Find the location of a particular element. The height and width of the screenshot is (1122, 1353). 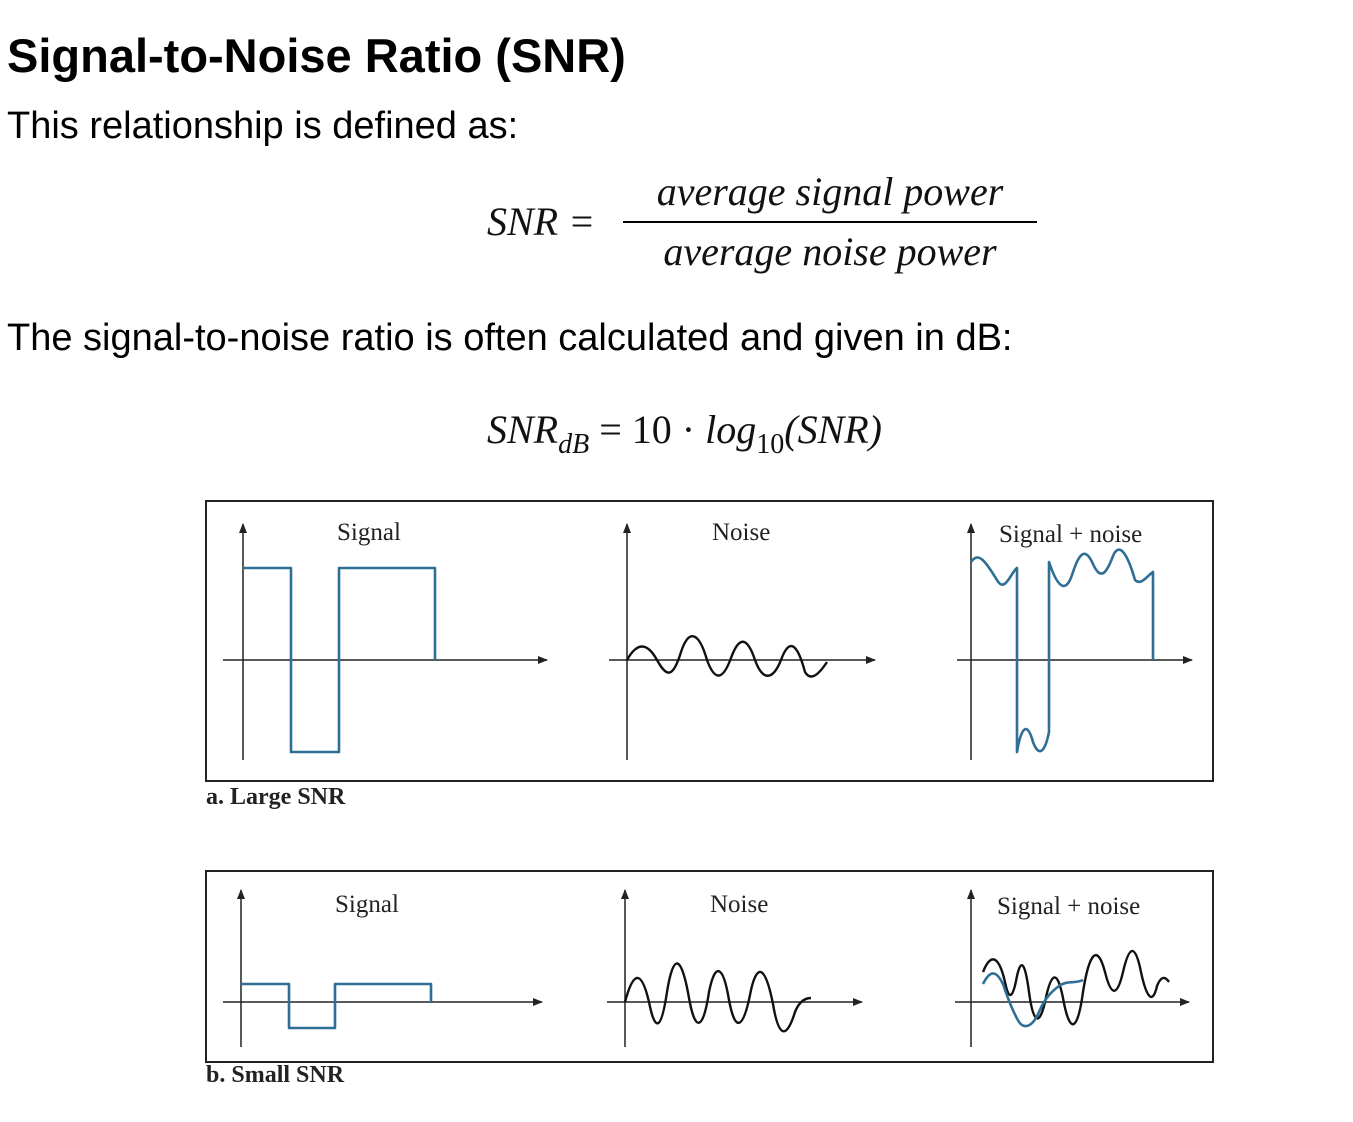

small-snr-diagram: Signal Noise Signal + noise is located at coordinates (706, 968).